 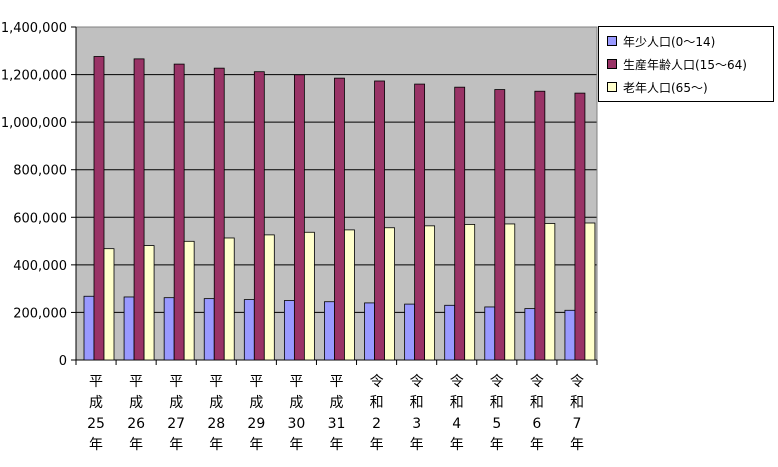 What do you see at coordinates (256, 424) in the screenshot?
I see `x-tick-label: 29` at bounding box center [256, 424].